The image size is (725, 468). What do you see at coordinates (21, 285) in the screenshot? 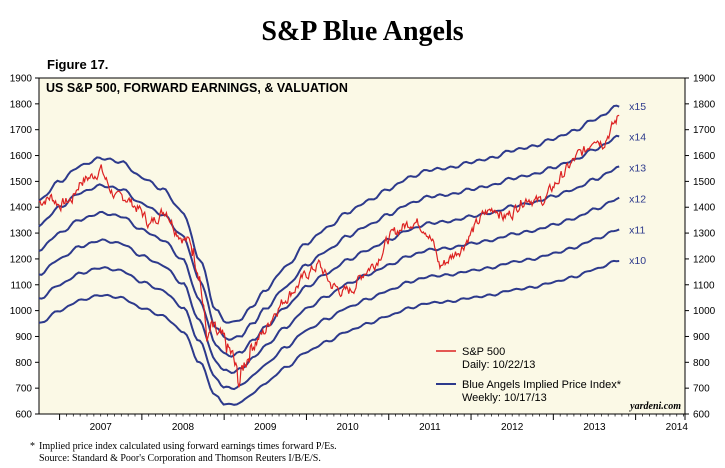
I see `y-left-tick-label: 1100` at bounding box center [21, 285].